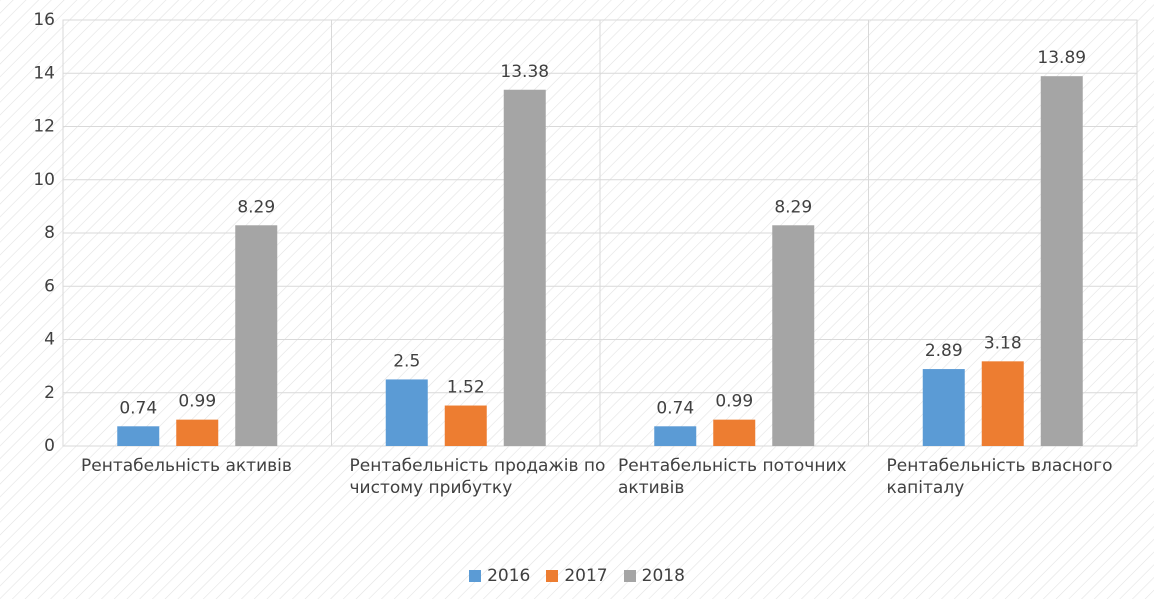 This screenshot has height=599, width=1154. I want to click on data-label: 2.5, so click(406, 361).